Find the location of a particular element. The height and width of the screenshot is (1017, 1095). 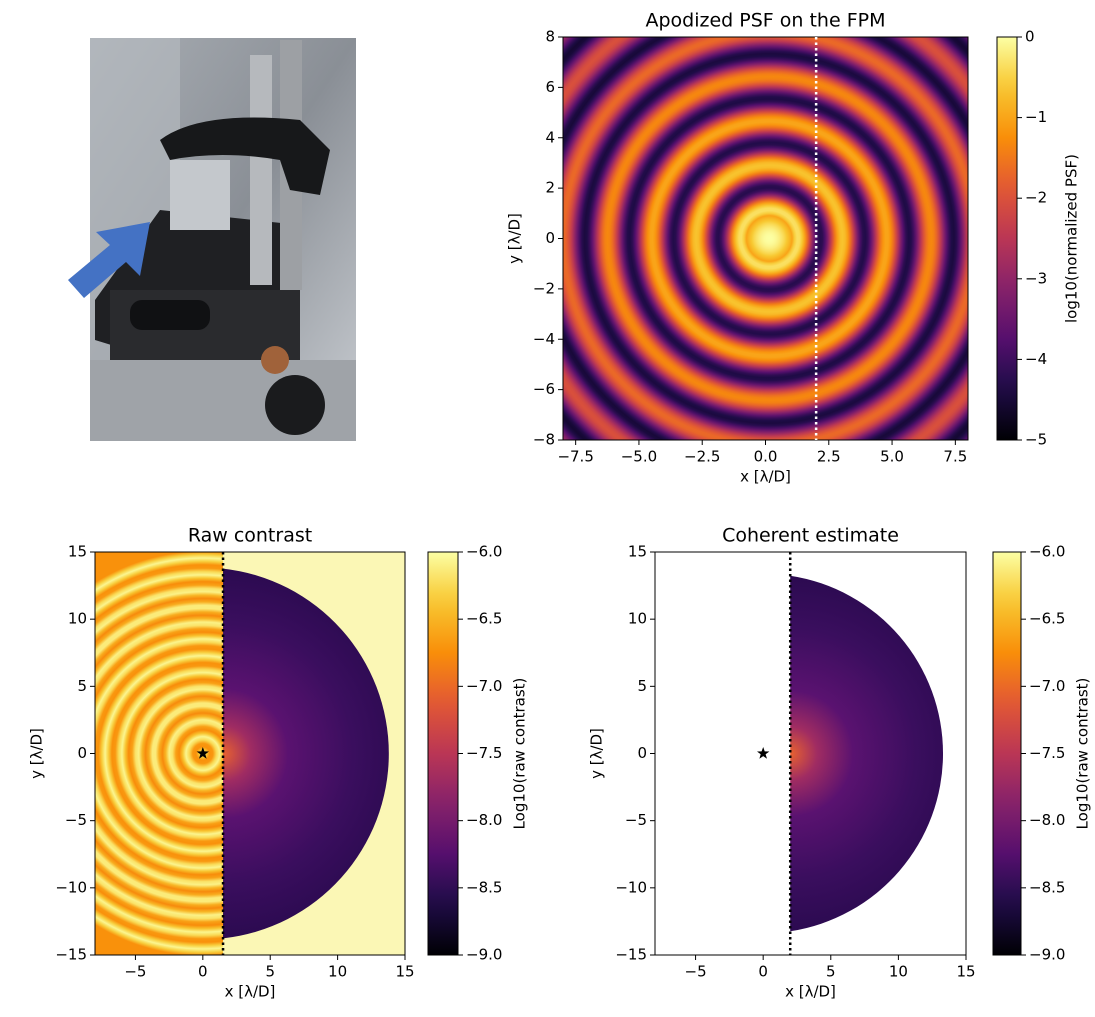

colorbar-tick-label: −5 is located at coordinates (1036, 440).